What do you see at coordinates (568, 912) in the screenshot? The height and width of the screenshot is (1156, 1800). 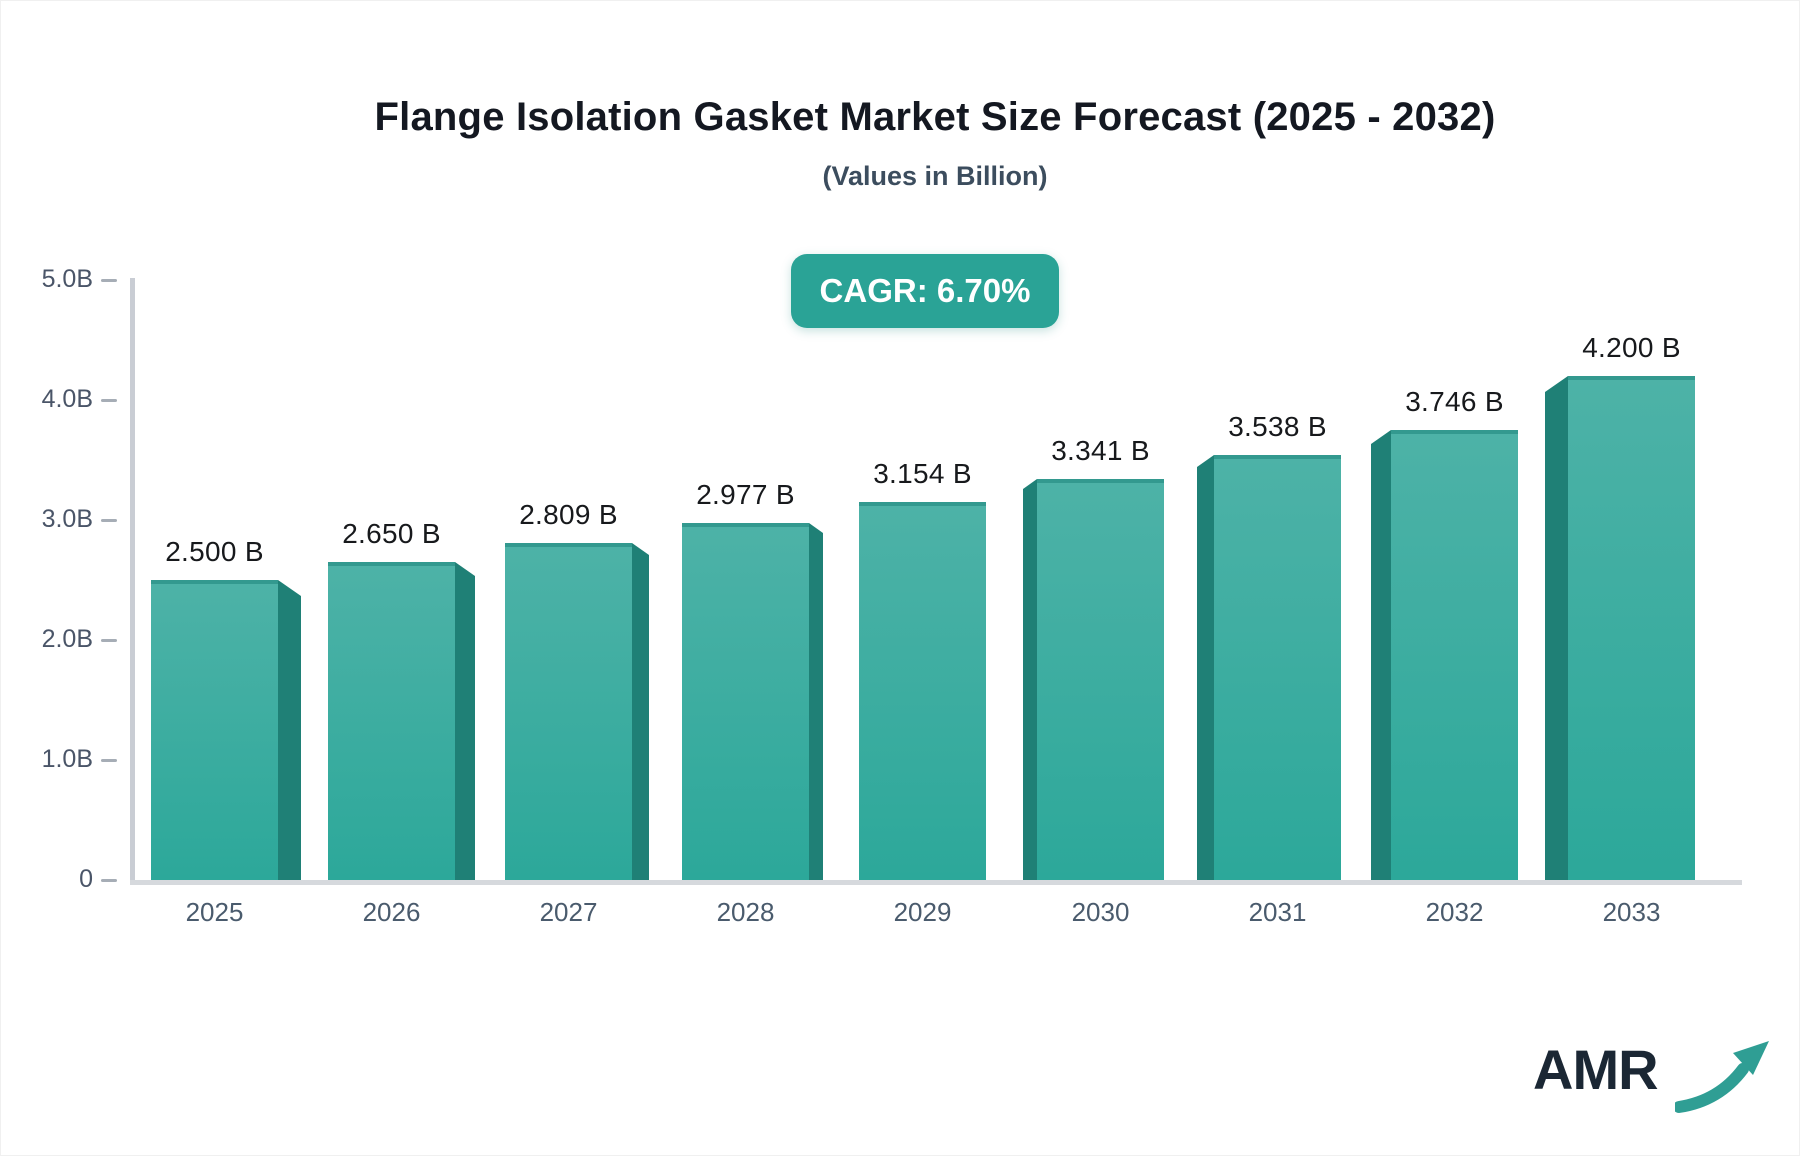 I see `x-axis-label-2027: 2027` at bounding box center [568, 912].